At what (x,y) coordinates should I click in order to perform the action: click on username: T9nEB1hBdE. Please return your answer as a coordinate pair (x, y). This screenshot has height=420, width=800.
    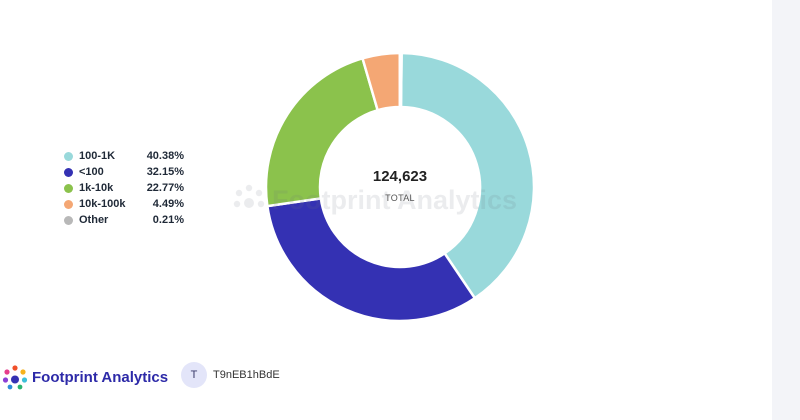
    Looking at the image, I should click on (246, 375).